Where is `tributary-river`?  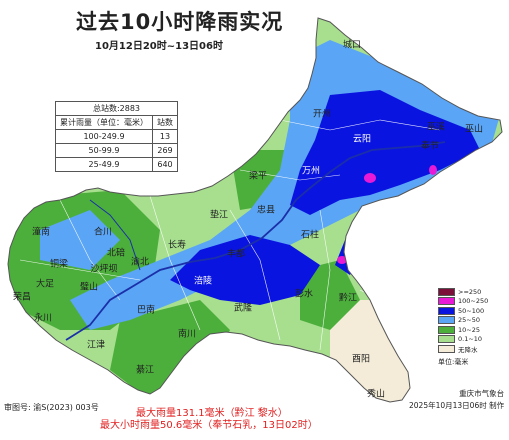 tributary-river is located at coordinates (115, 235).